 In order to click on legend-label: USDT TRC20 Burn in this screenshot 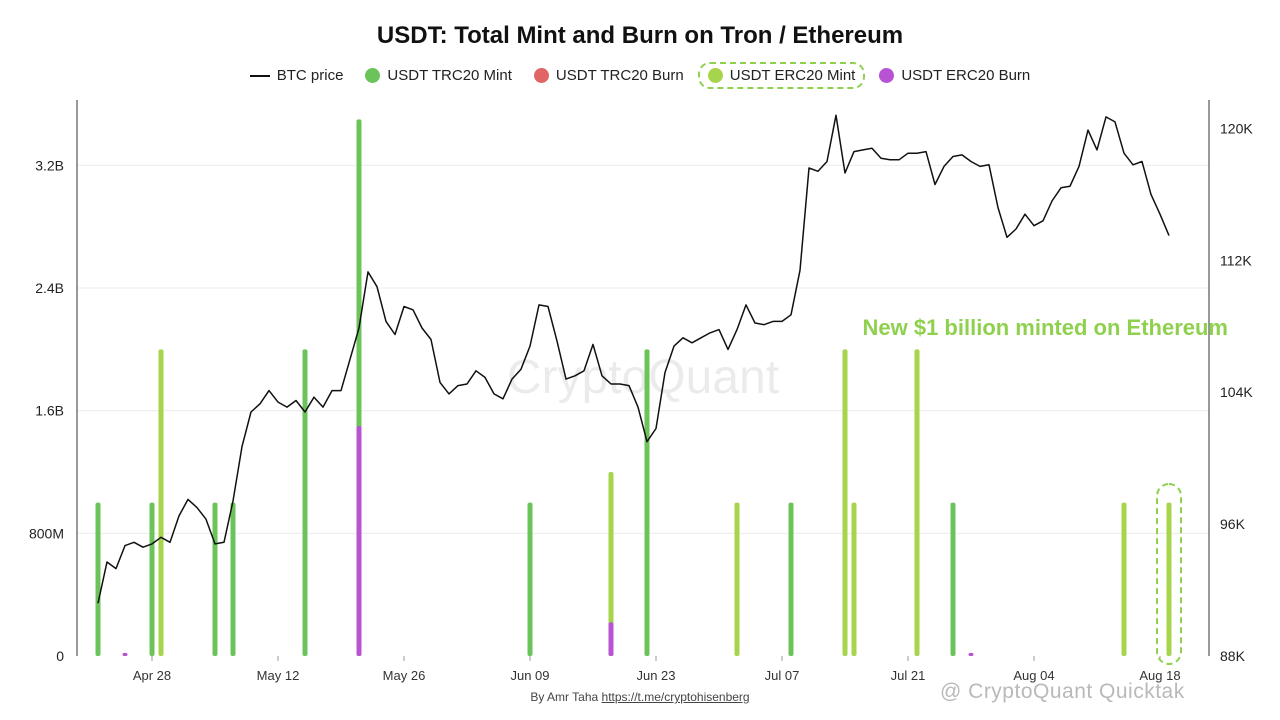, I will do `click(619, 75)`.